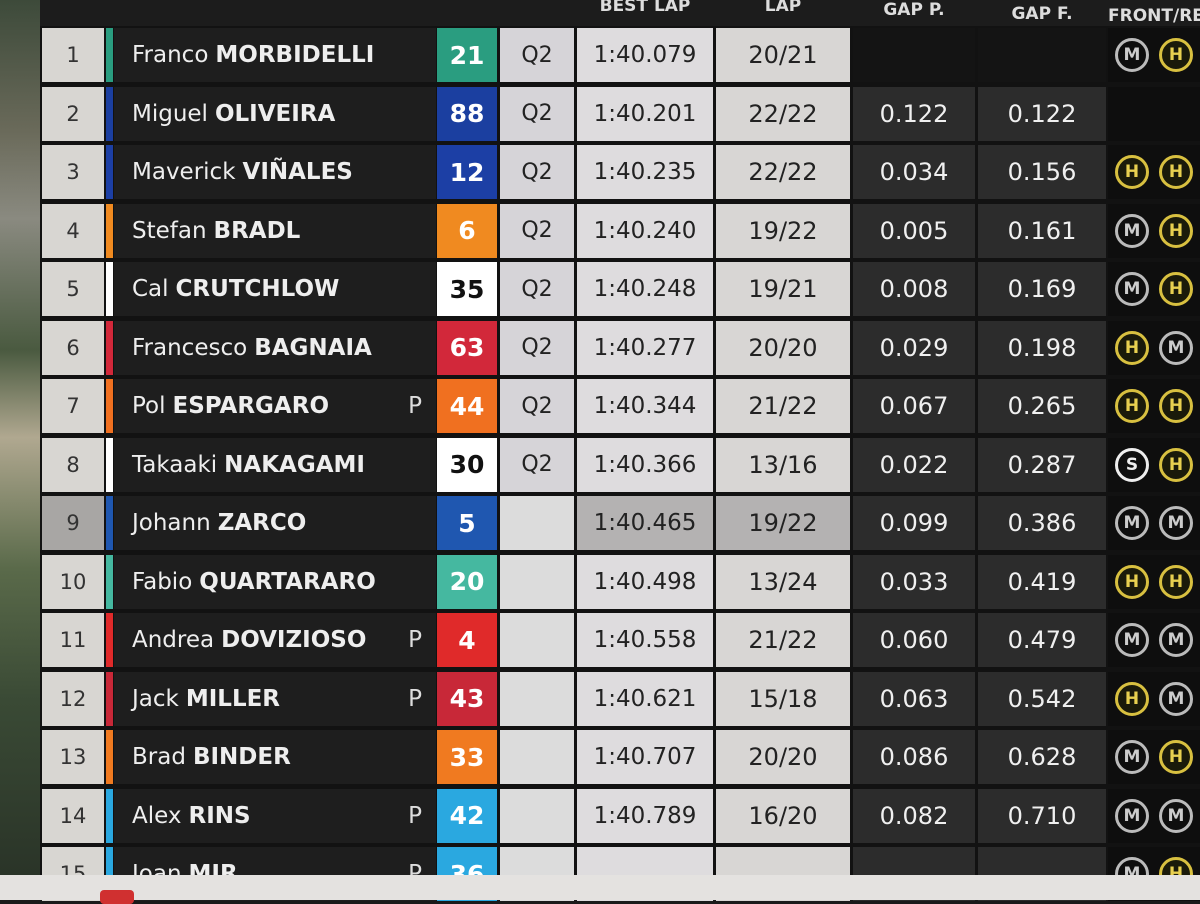 Image resolution: width=1200 pixels, height=904 pixels. What do you see at coordinates (275, 347) in the screenshot?
I see `rider-name: Francesco BAGNAIA` at bounding box center [275, 347].